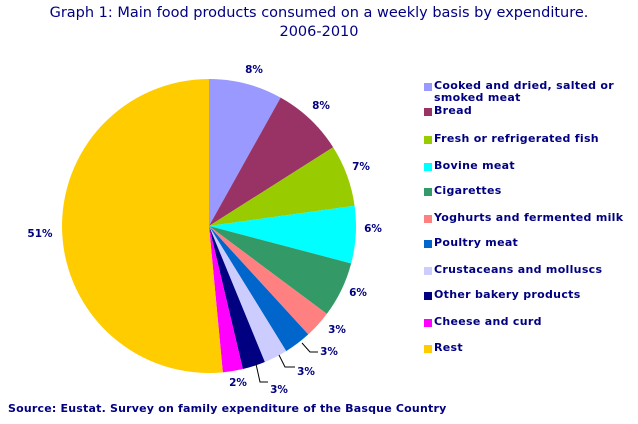 This screenshot has height=424, width=638. I want to click on pie-slice-bread, so click(271, 161).